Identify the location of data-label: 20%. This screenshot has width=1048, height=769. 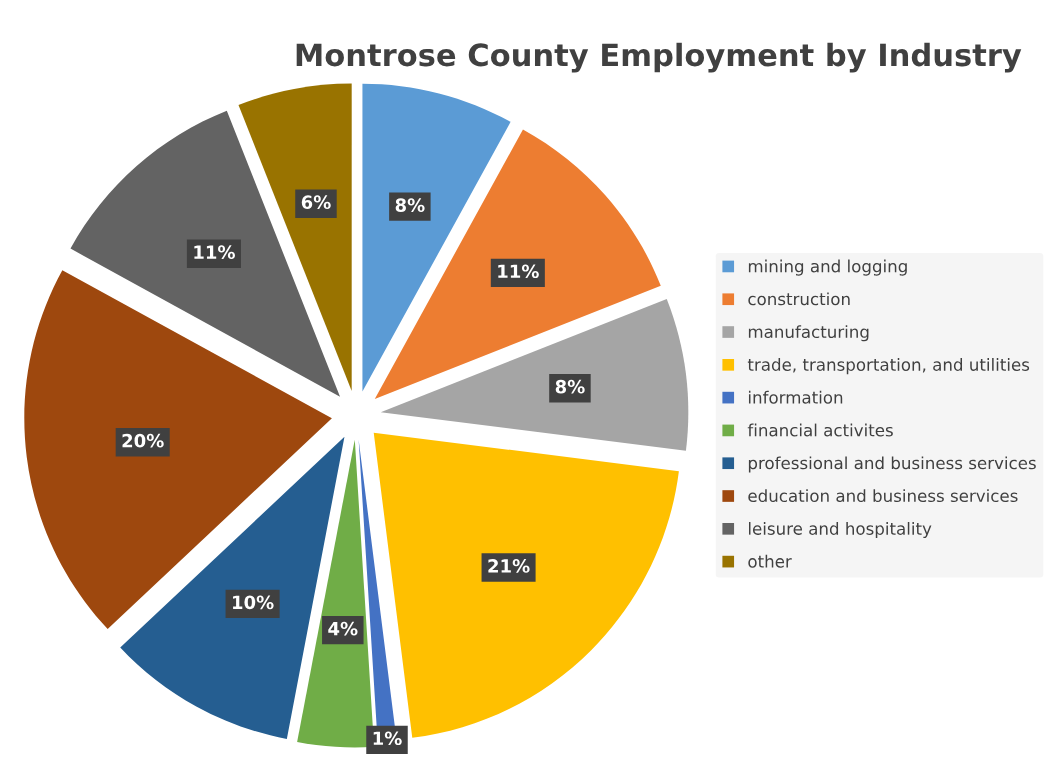
(143, 440).